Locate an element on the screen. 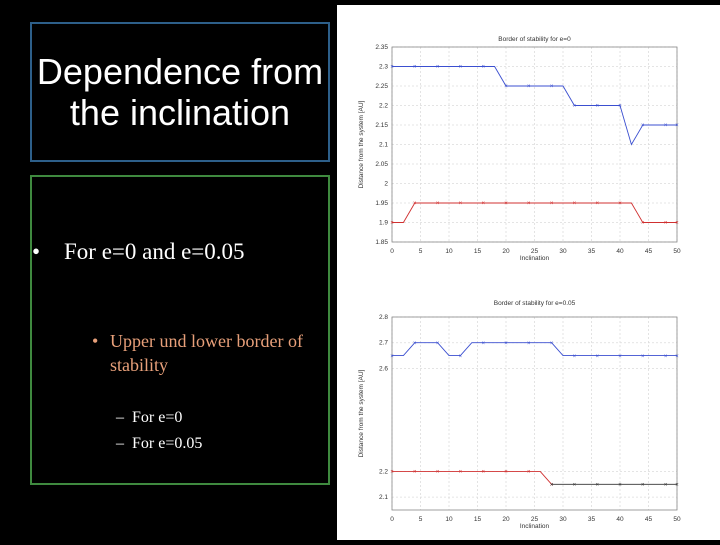  sub-bullet-text: Stabel, unstabel and chaotic region is located at coordinates (210, 299).